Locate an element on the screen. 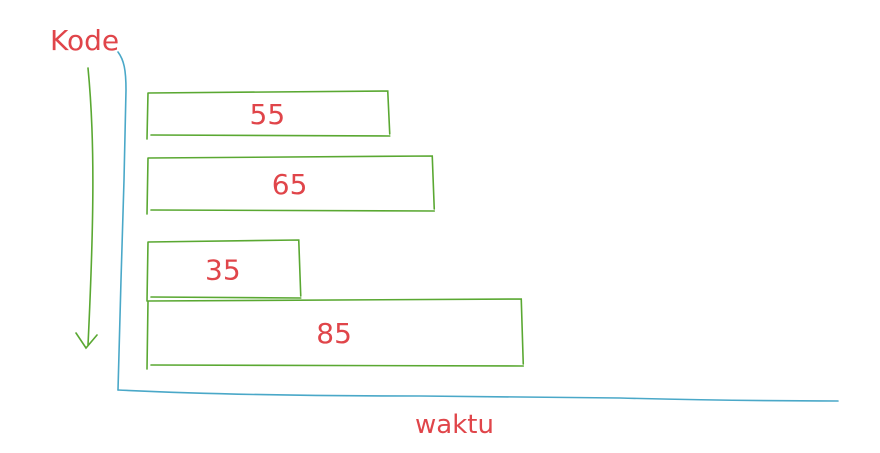 The width and height of the screenshot is (880, 453). bar-value-label: 65 is located at coordinates (290, 184).